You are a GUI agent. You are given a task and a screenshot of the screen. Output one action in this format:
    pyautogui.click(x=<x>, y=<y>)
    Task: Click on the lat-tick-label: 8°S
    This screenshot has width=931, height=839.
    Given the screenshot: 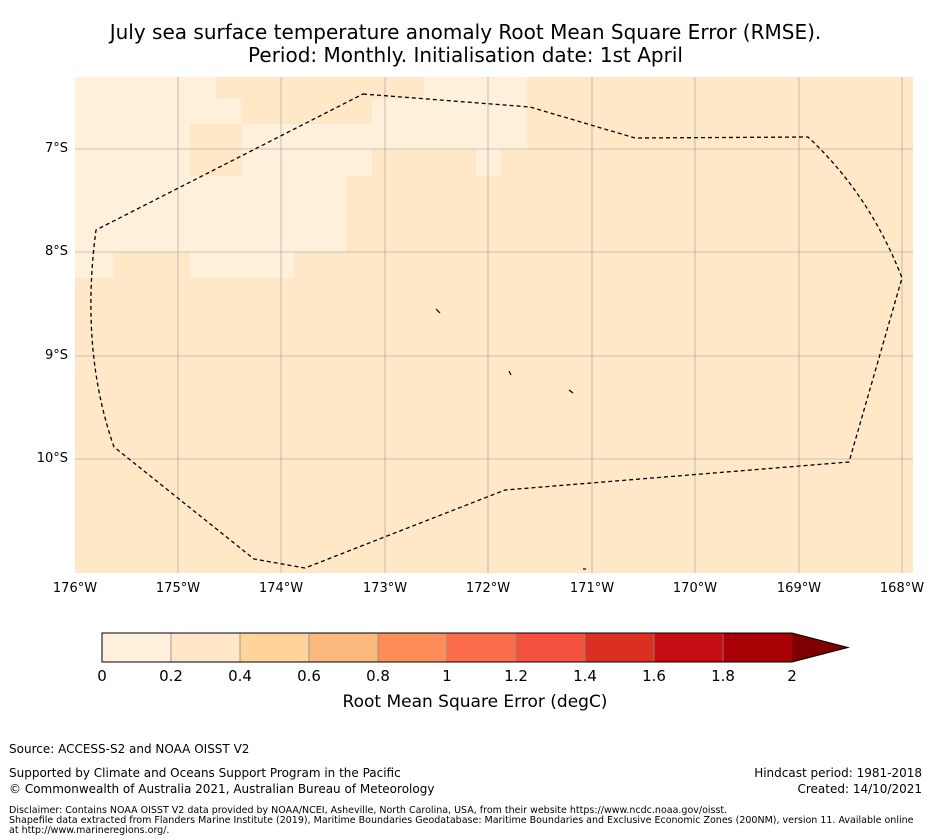 What is the action you would take?
    pyautogui.click(x=56, y=251)
    